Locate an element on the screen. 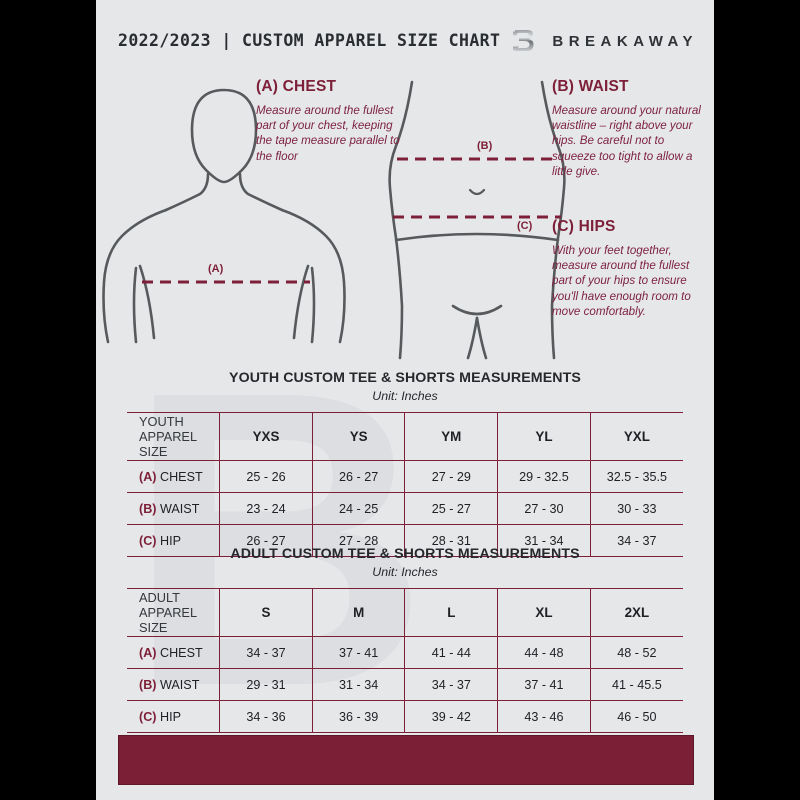 Image resolution: width=800 pixels, height=800 pixels. hips-line-label: (C) is located at coordinates (525, 226).